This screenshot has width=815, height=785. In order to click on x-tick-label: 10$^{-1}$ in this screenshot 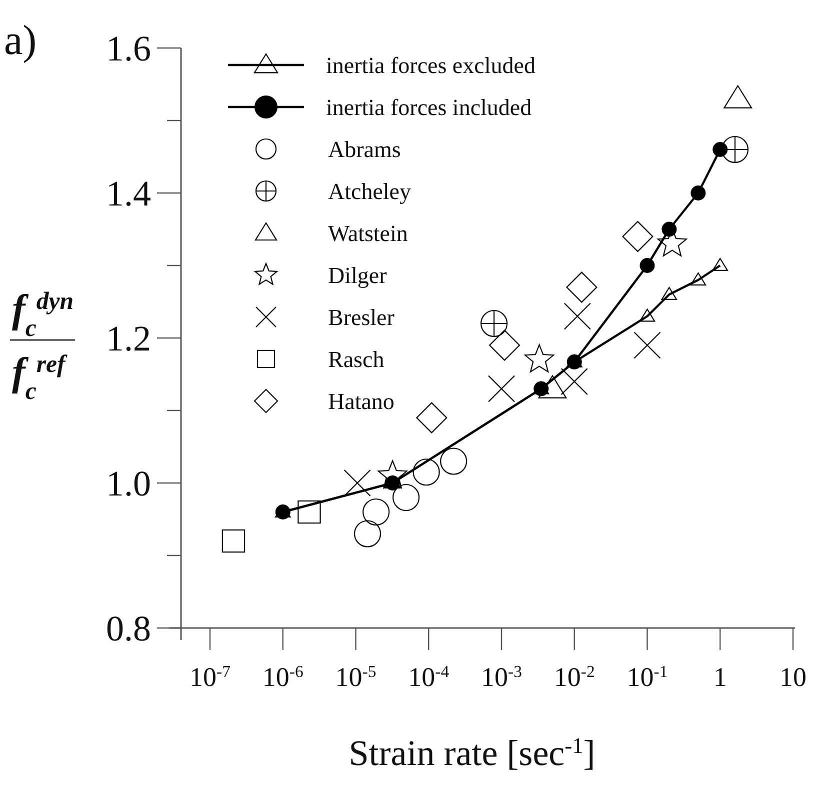, I will do `click(647, 677)`.